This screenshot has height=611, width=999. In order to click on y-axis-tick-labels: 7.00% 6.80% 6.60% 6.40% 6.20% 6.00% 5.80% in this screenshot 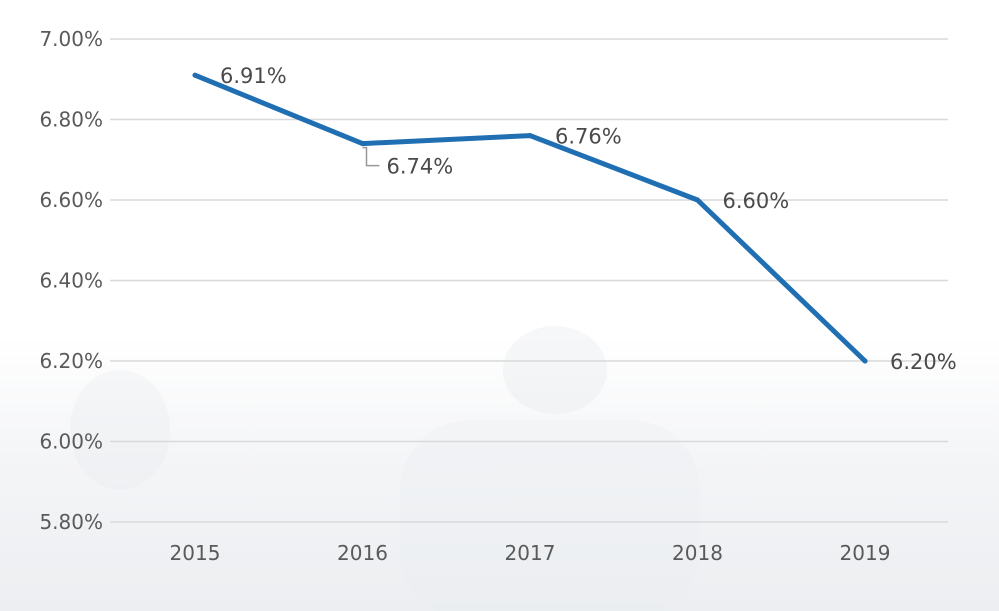, I will do `click(71, 280)`.